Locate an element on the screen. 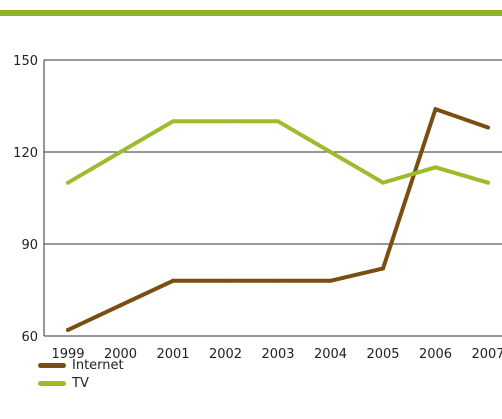 Image resolution: width=502 pixels, height=419 pixels. x-axis-ticks: 1999 2000 2001 2002 2003 2004 2005 2006 2007 is located at coordinates (276, 354).